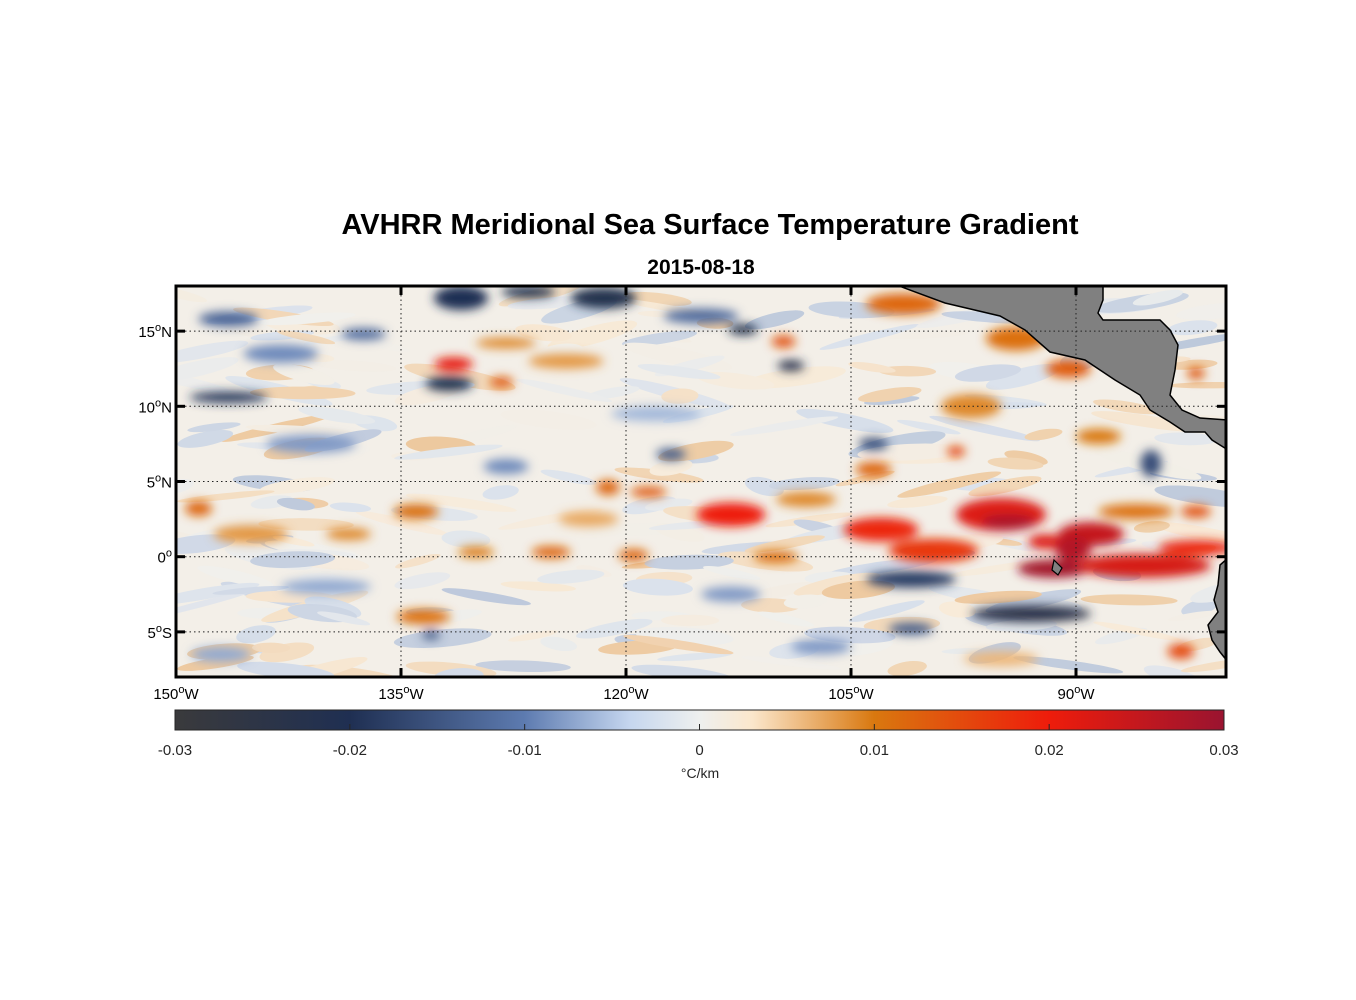 This screenshot has height=1000, width=1356. I want to click on lat-tick-label: 5oS, so click(160, 632).